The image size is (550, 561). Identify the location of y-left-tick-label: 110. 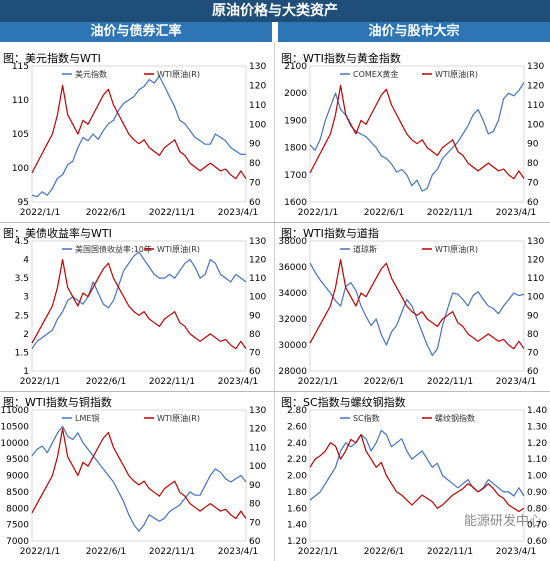
(20, 101).